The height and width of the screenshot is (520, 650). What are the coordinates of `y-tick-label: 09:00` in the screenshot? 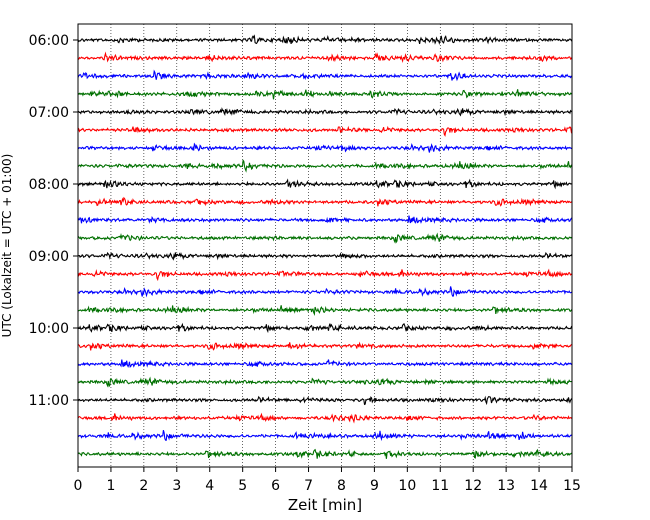 It's located at (49, 257).